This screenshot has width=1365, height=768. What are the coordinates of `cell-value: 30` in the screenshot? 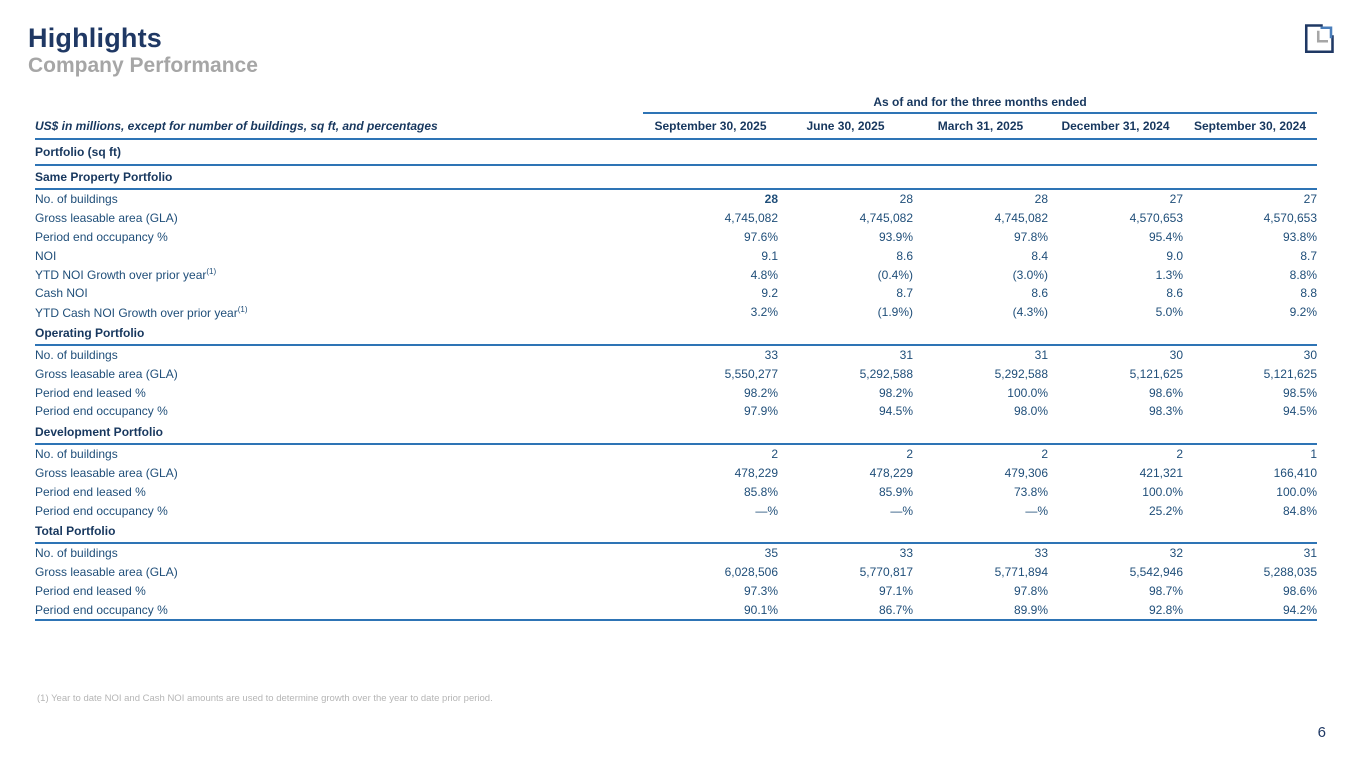 It's located at (1310, 354).